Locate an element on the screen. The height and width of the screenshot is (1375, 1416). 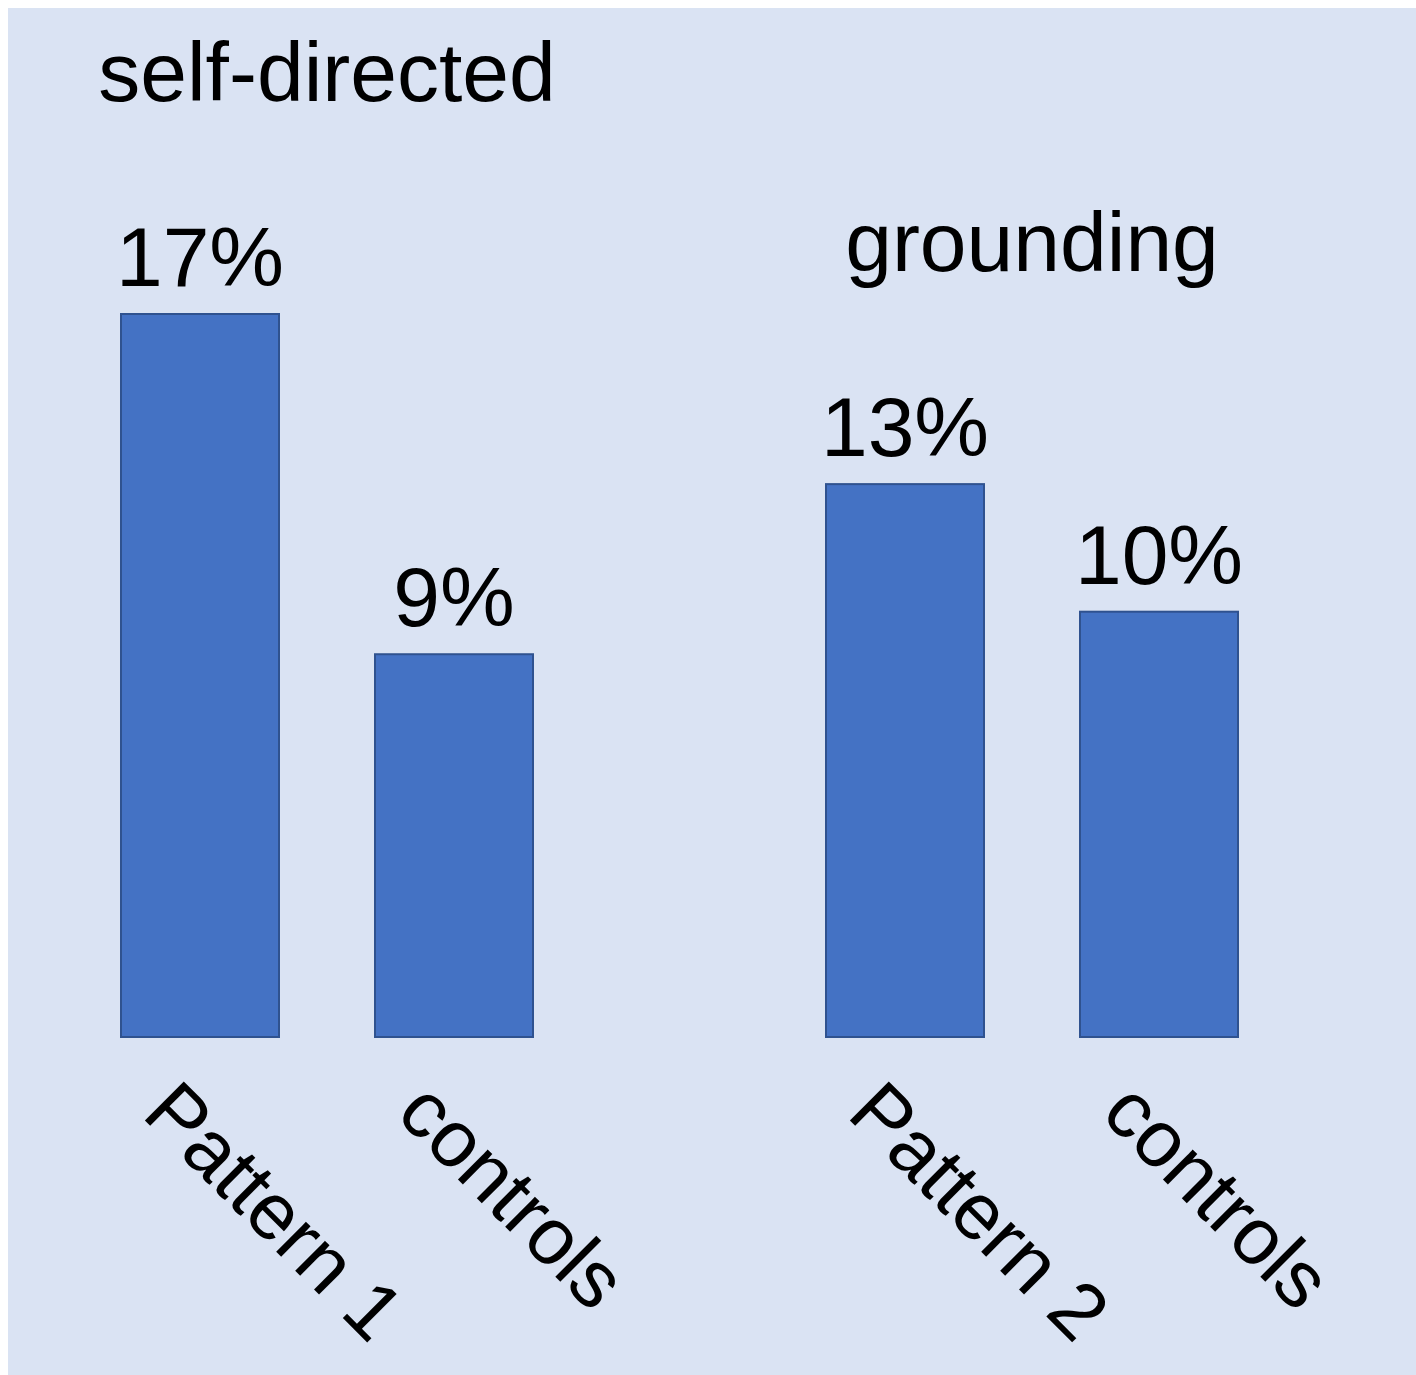
data-label: 9% is located at coordinates (454, 597).